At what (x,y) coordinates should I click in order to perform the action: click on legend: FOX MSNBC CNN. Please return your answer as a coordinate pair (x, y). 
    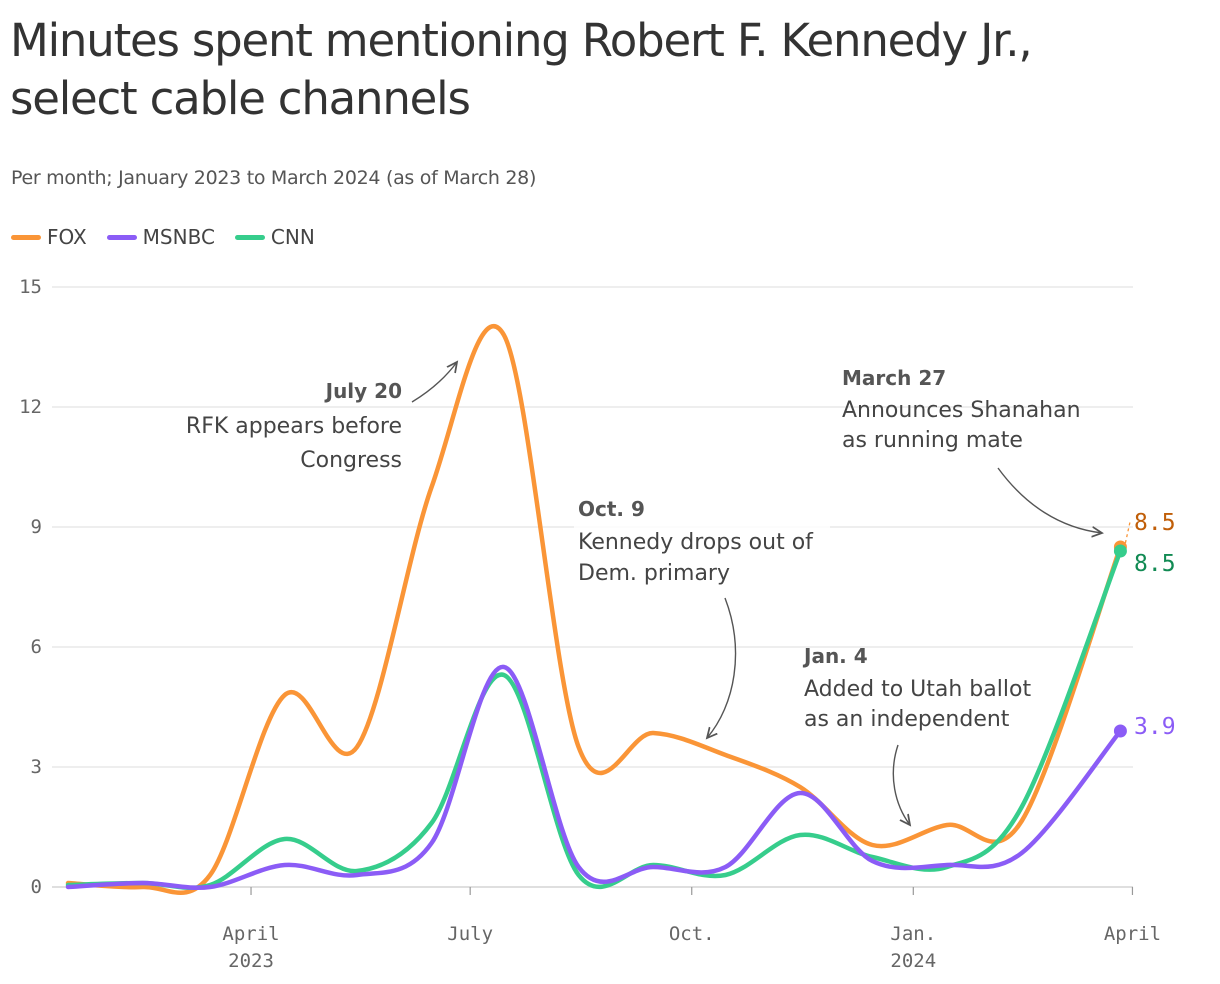
    Looking at the image, I should click on (163, 237).